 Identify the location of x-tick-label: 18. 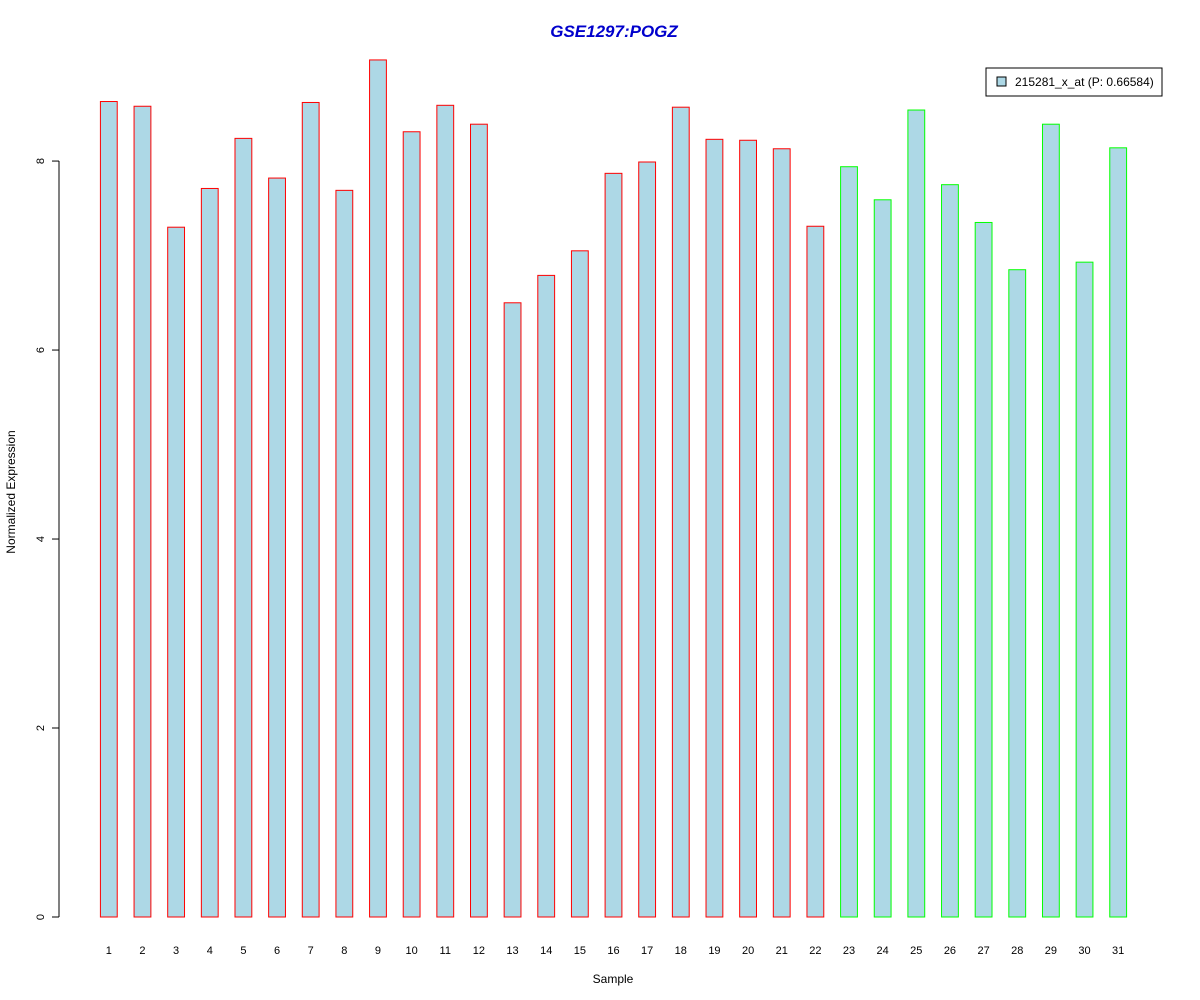
(681, 951).